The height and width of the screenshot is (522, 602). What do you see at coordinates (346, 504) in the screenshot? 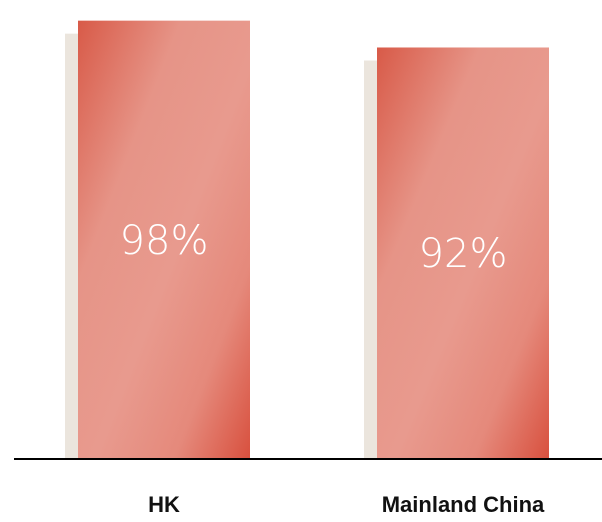
I see `category-labels: HK Mainland China` at bounding box center [346, 504].